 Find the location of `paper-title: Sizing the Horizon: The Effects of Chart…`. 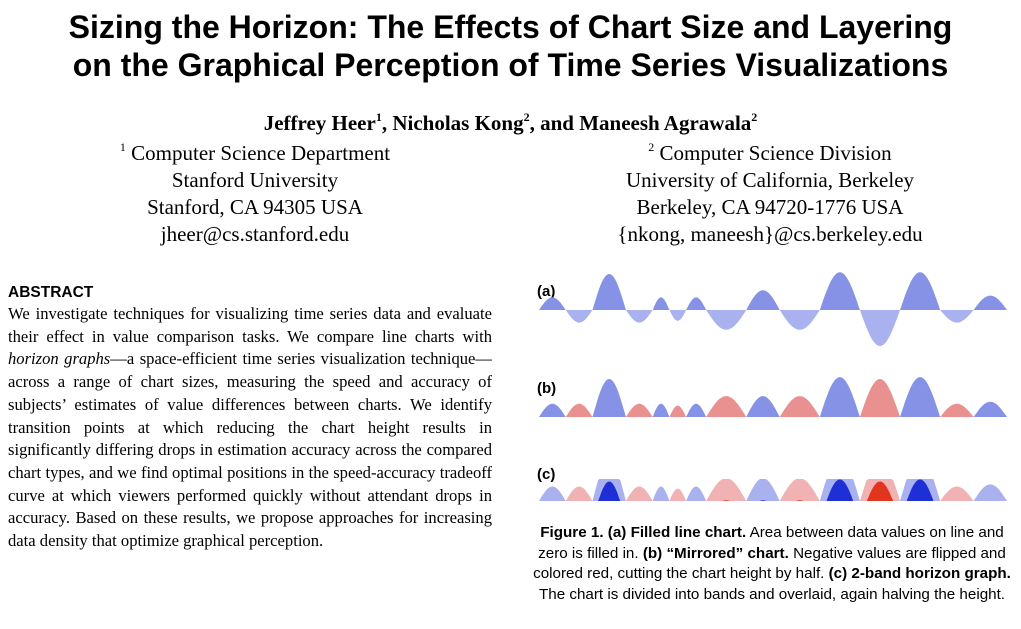

paper-title: Sizing the Horizon: The Effects of Chart… is located at coordinates (510, 46).